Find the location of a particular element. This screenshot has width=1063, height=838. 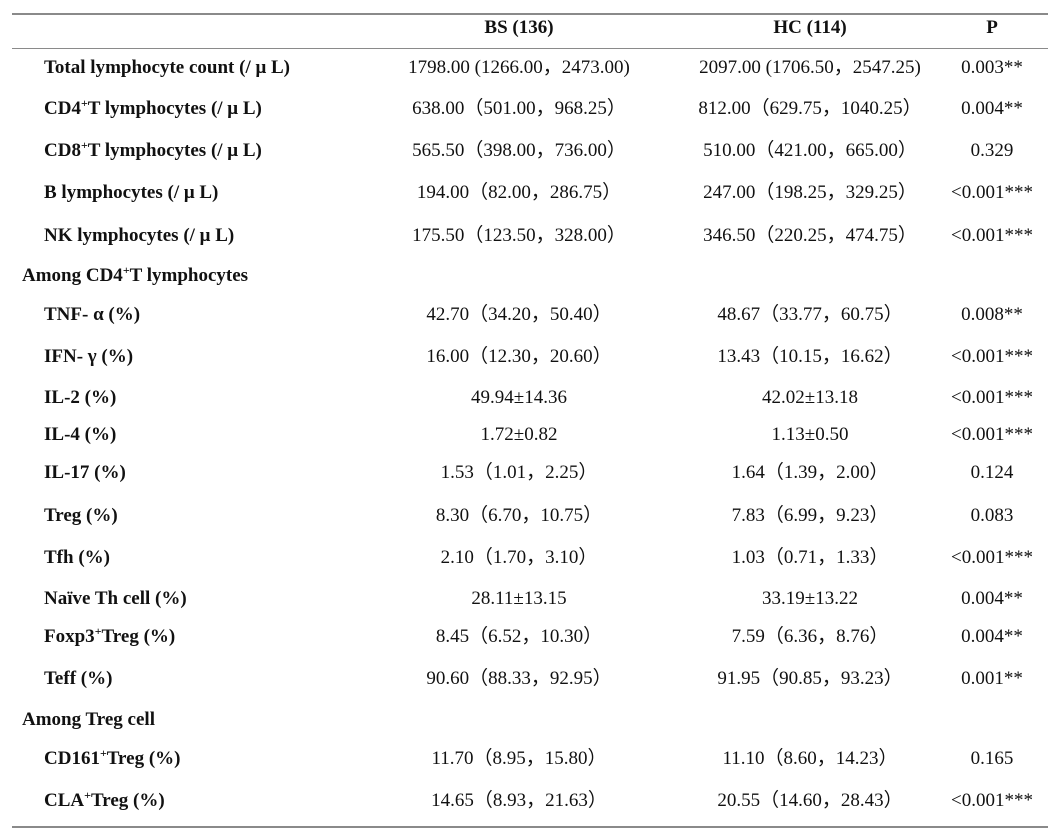

row-label-text: IFN- γ (%) is located at coordinates (89, 356).